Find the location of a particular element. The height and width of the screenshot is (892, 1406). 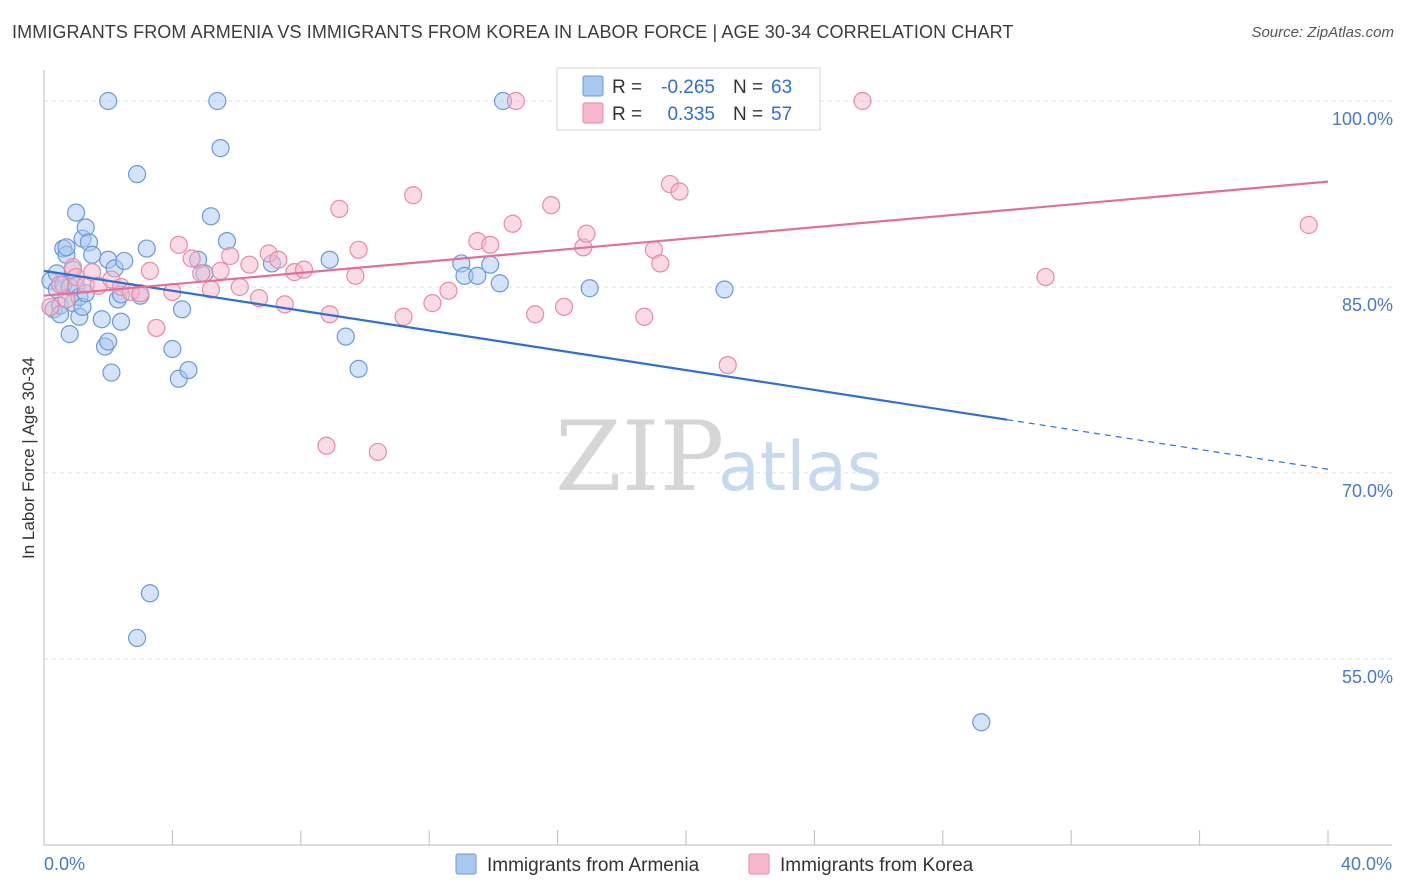

watermark-zip: ZIP is located at coordinates (639, 457).